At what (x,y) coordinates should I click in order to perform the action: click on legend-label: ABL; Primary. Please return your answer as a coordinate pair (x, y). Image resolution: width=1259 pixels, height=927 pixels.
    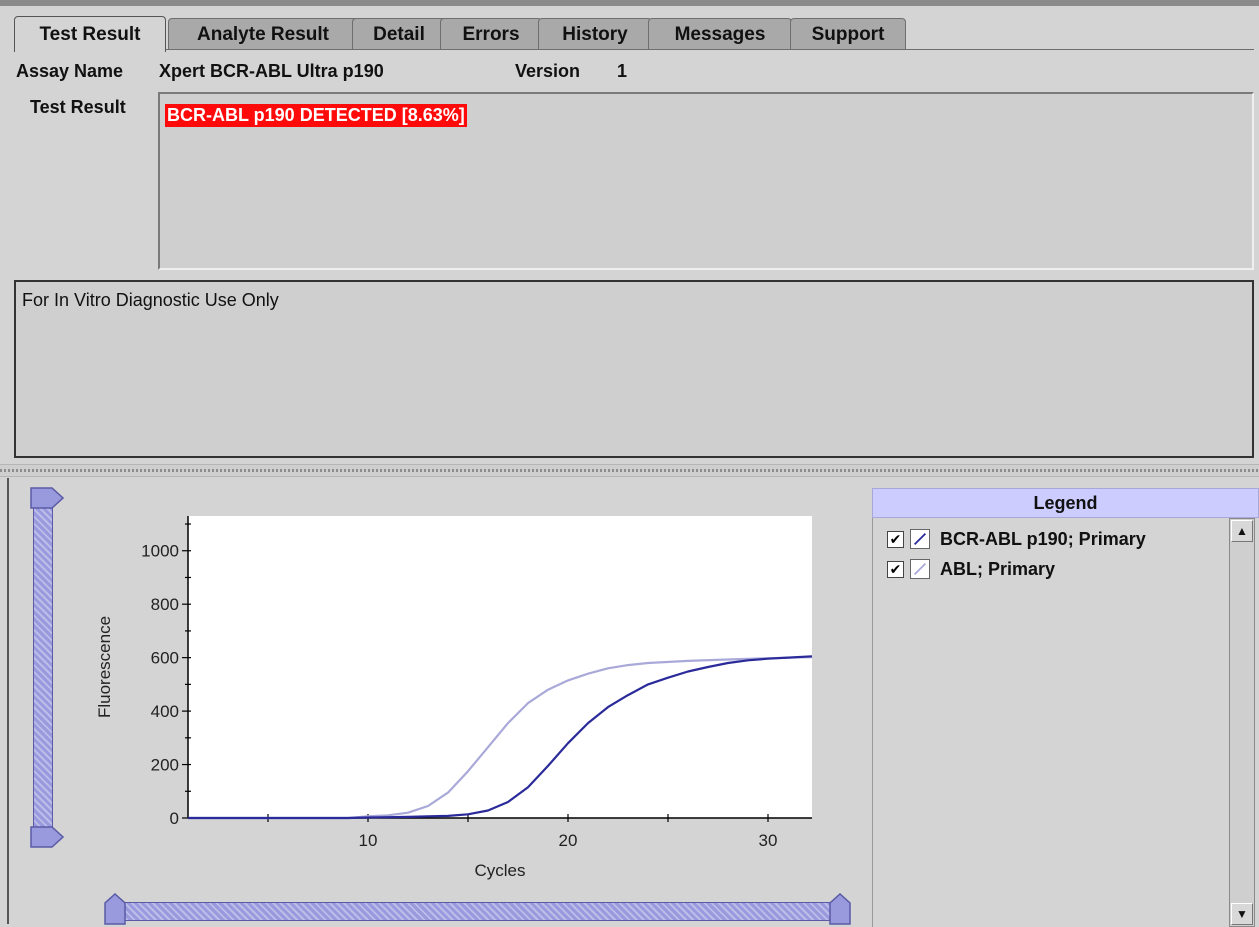
    Looking at the image, I should click on (998, 568).